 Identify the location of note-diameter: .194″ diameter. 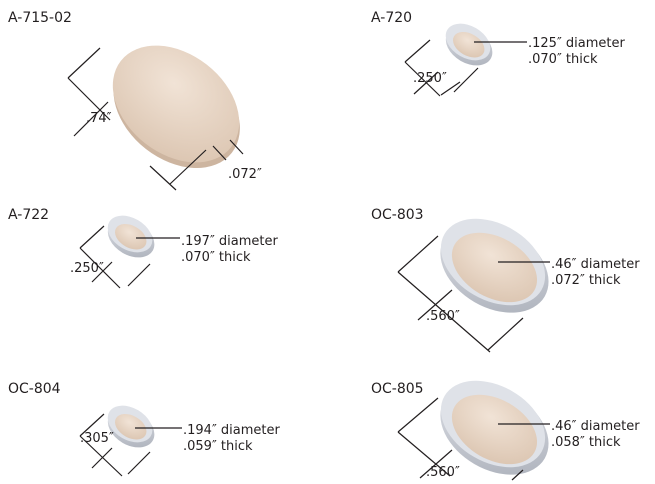
(232, 430).